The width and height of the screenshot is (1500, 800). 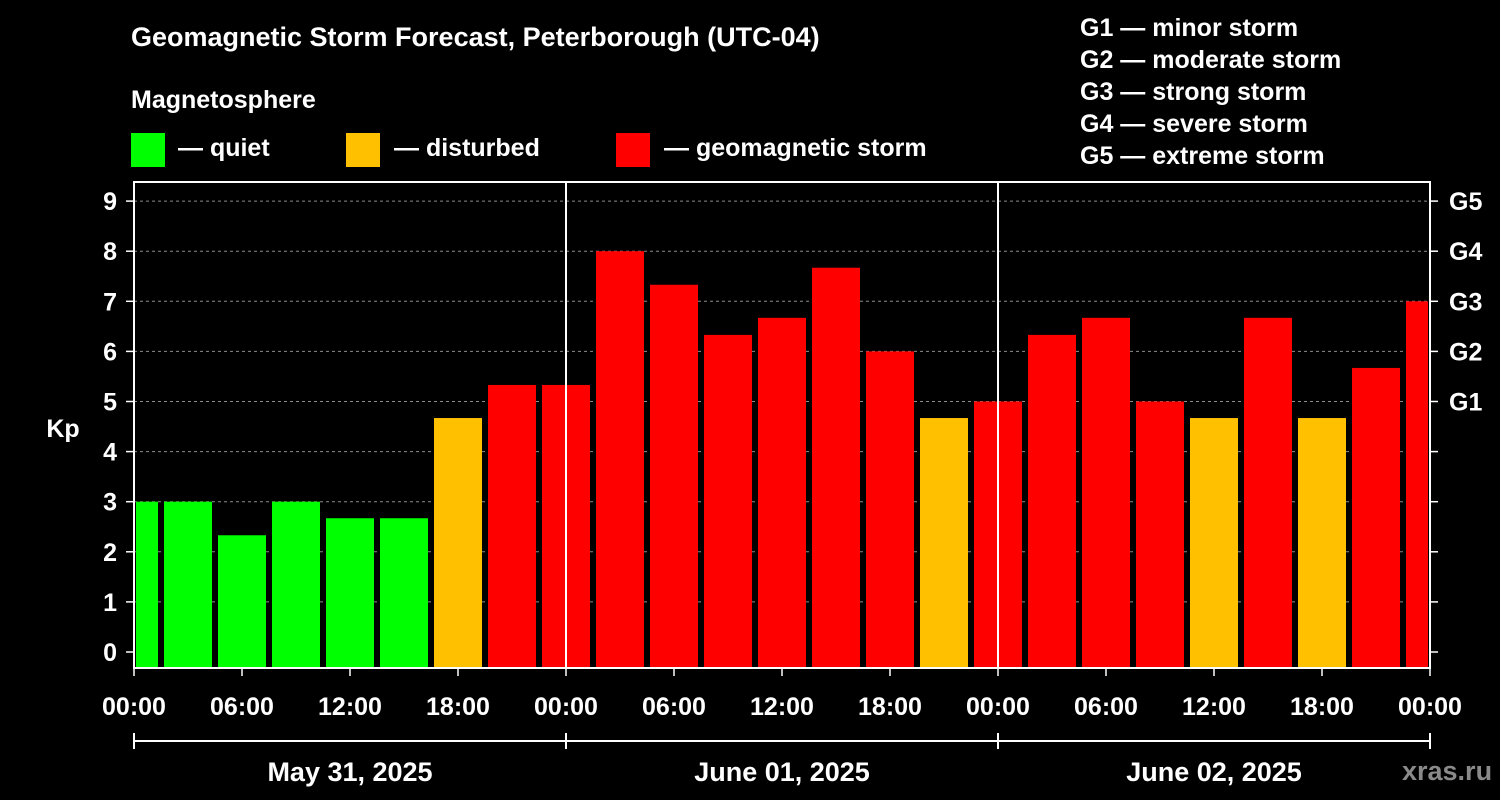 I want to click on day-label: May 31, 2025, so click(x=349, y=772).